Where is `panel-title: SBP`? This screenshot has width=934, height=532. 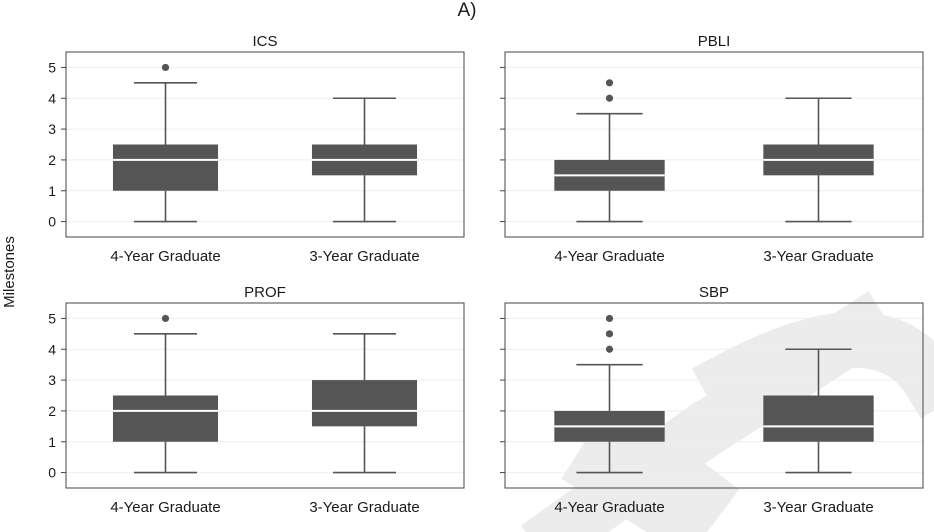 panel-title: SBP is located at coordinates (714, 292).